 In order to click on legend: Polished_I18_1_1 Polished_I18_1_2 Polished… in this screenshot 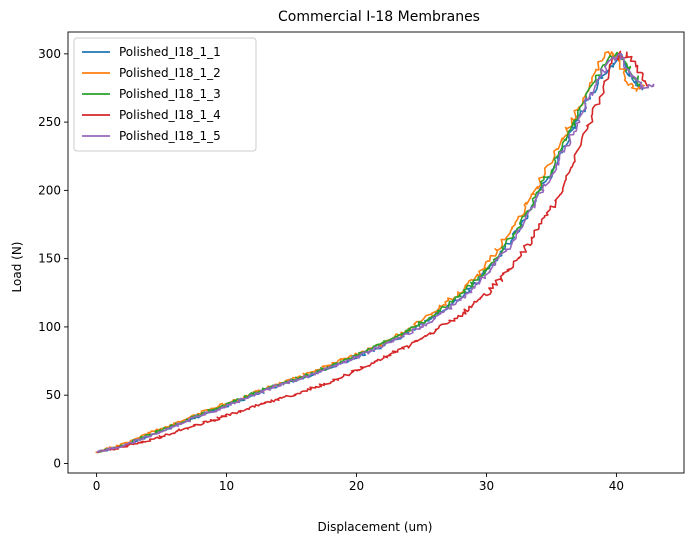, I will do `click(165, 94)`.